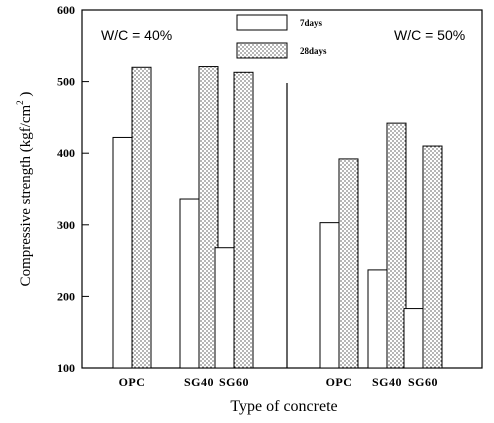 Image resolution: width=494 pixels, height=423 pixels. I want to click on y-tick-label: 200, so click(66, 296).